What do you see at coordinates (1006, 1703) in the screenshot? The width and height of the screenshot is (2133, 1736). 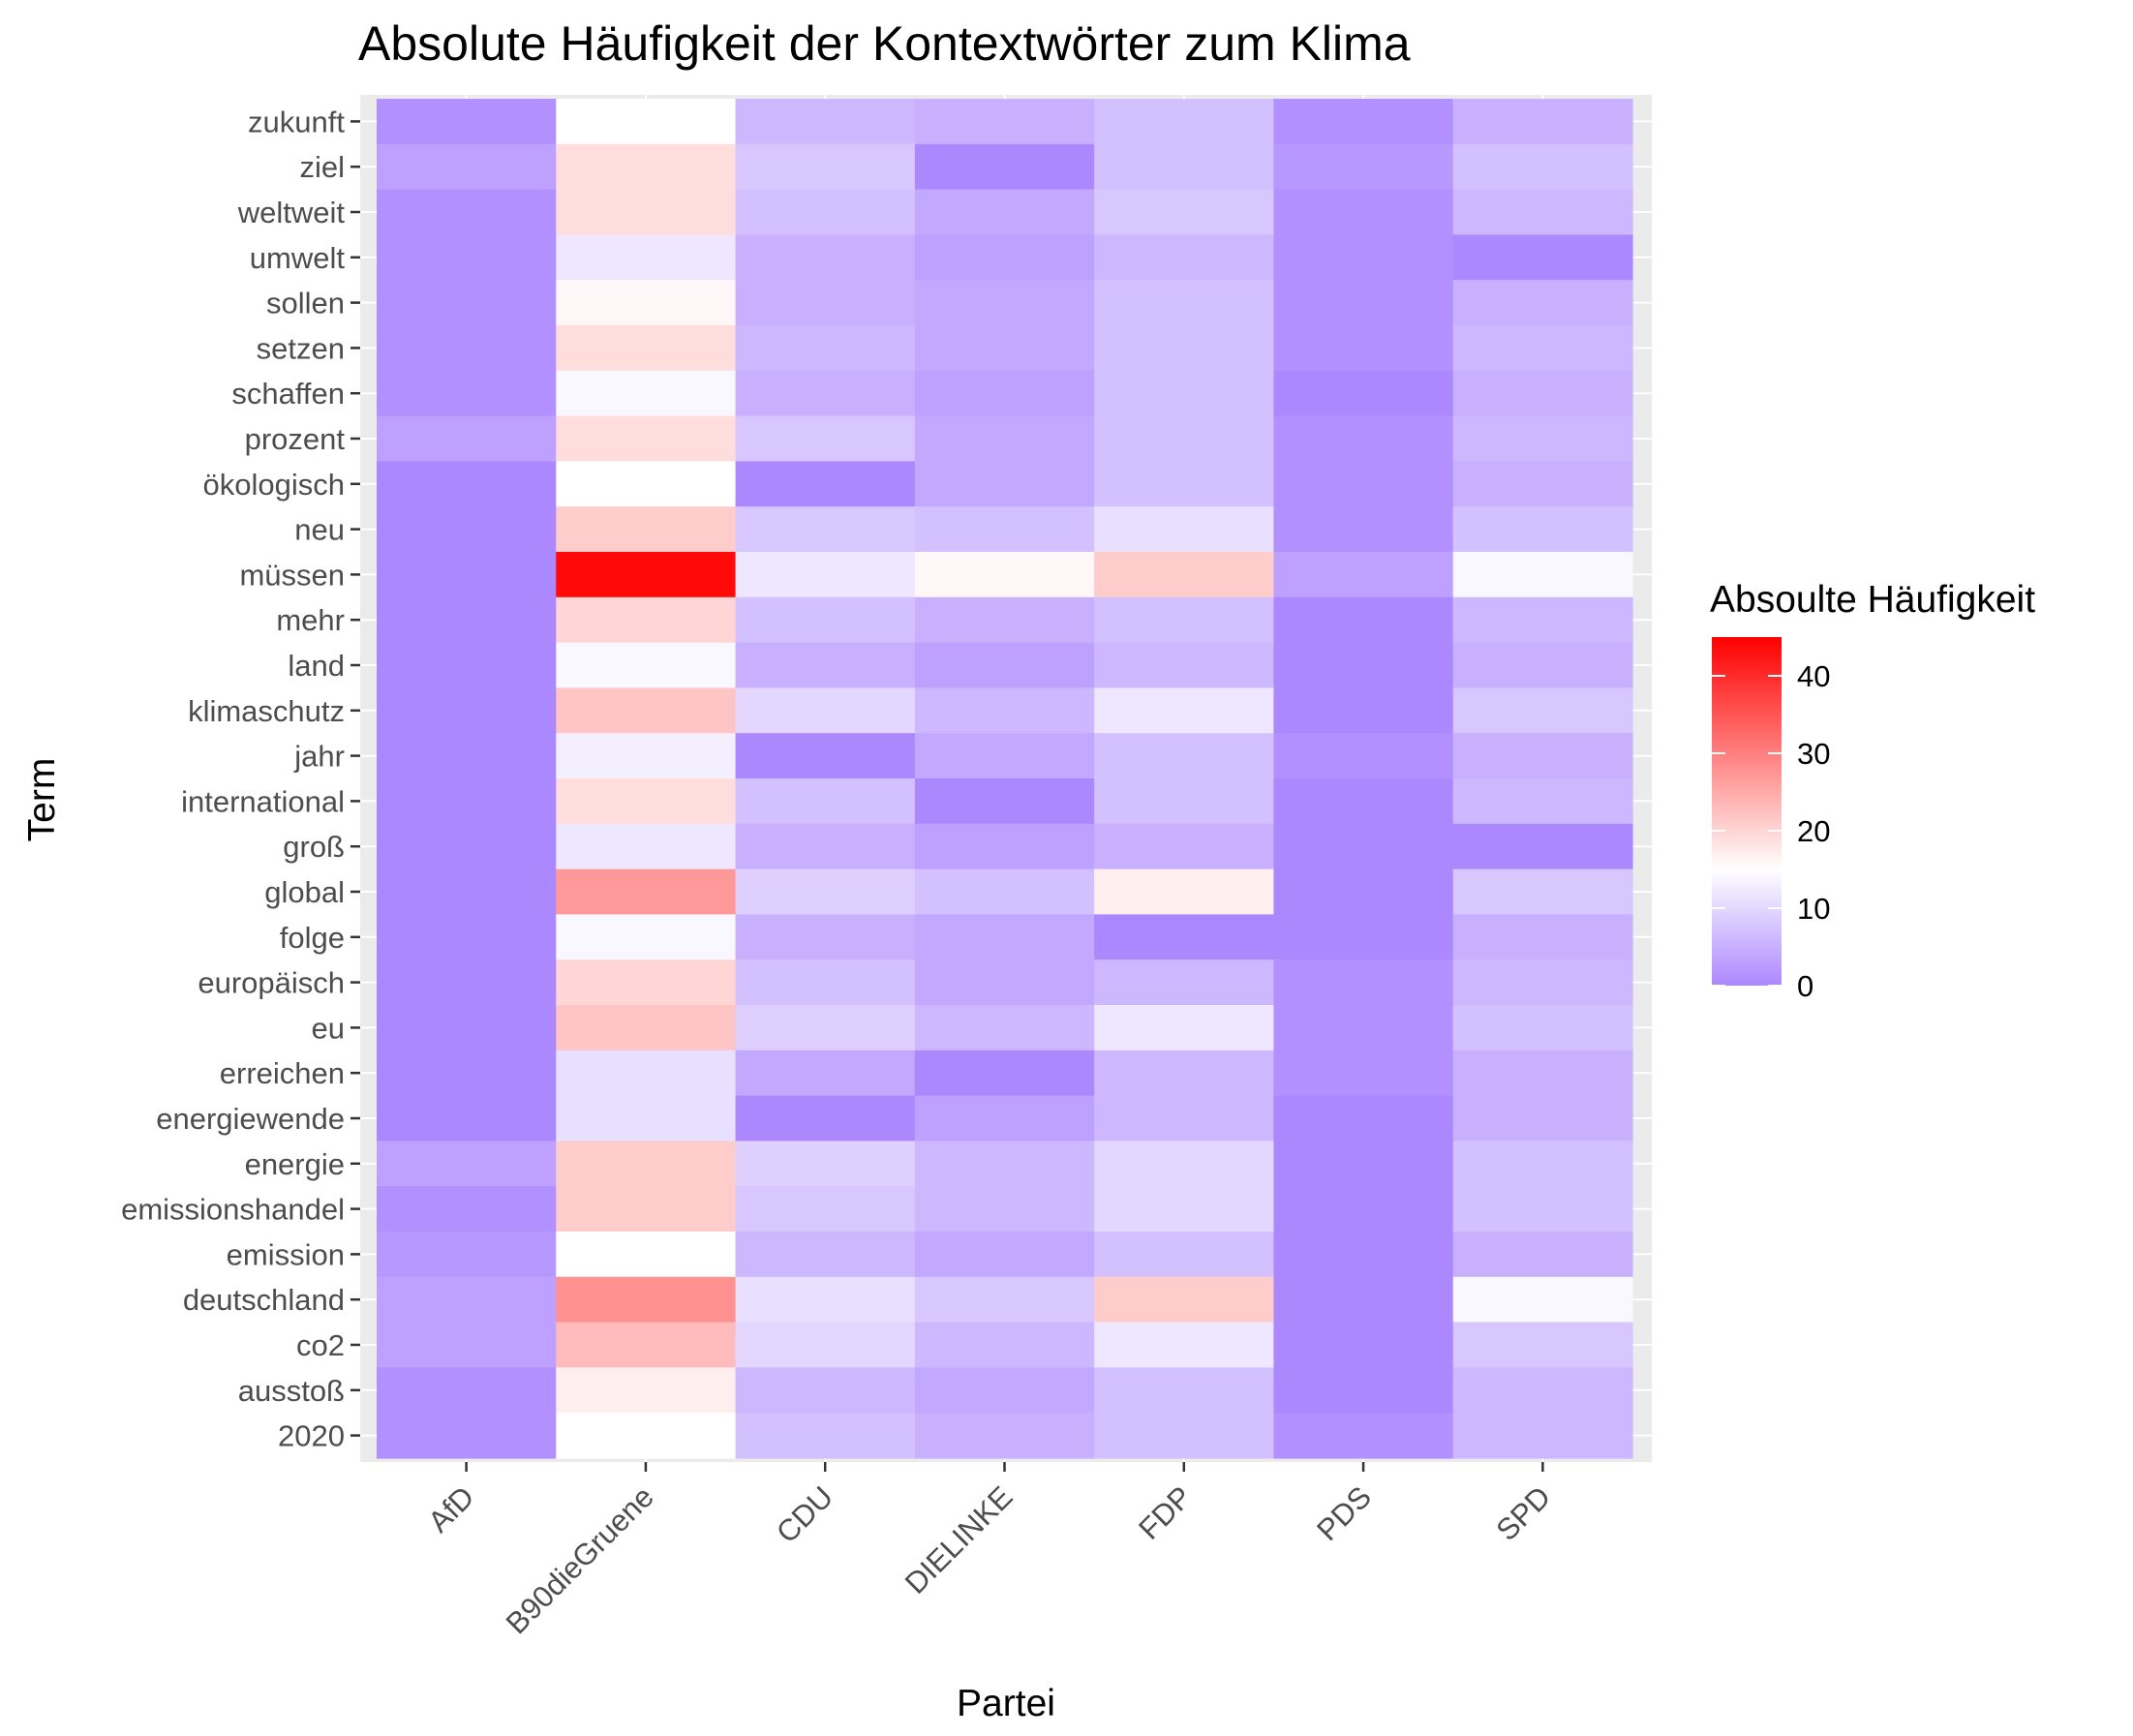 I see `x-axis-title: Partei` at bounding box center [1006, 1703].